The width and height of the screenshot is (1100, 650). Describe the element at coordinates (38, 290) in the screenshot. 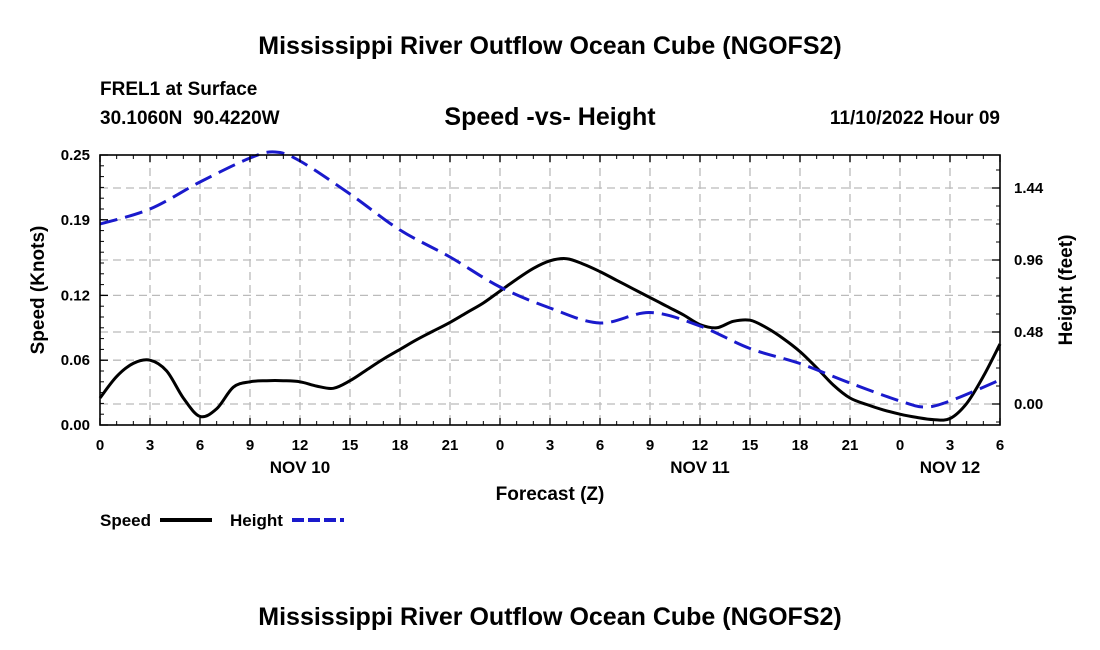

I see `y-axis-label: Speed (Knots)` at that location.